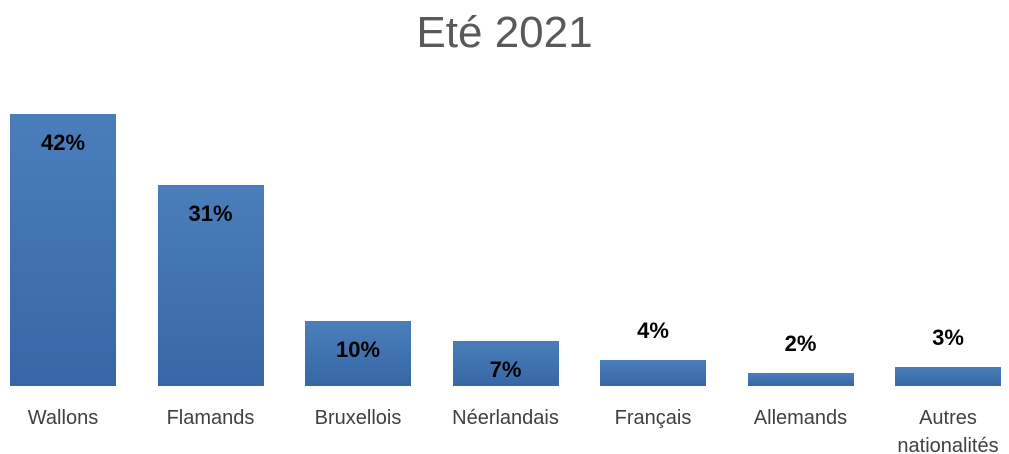  I want to click on value-label: 3%, so click(948, 337).